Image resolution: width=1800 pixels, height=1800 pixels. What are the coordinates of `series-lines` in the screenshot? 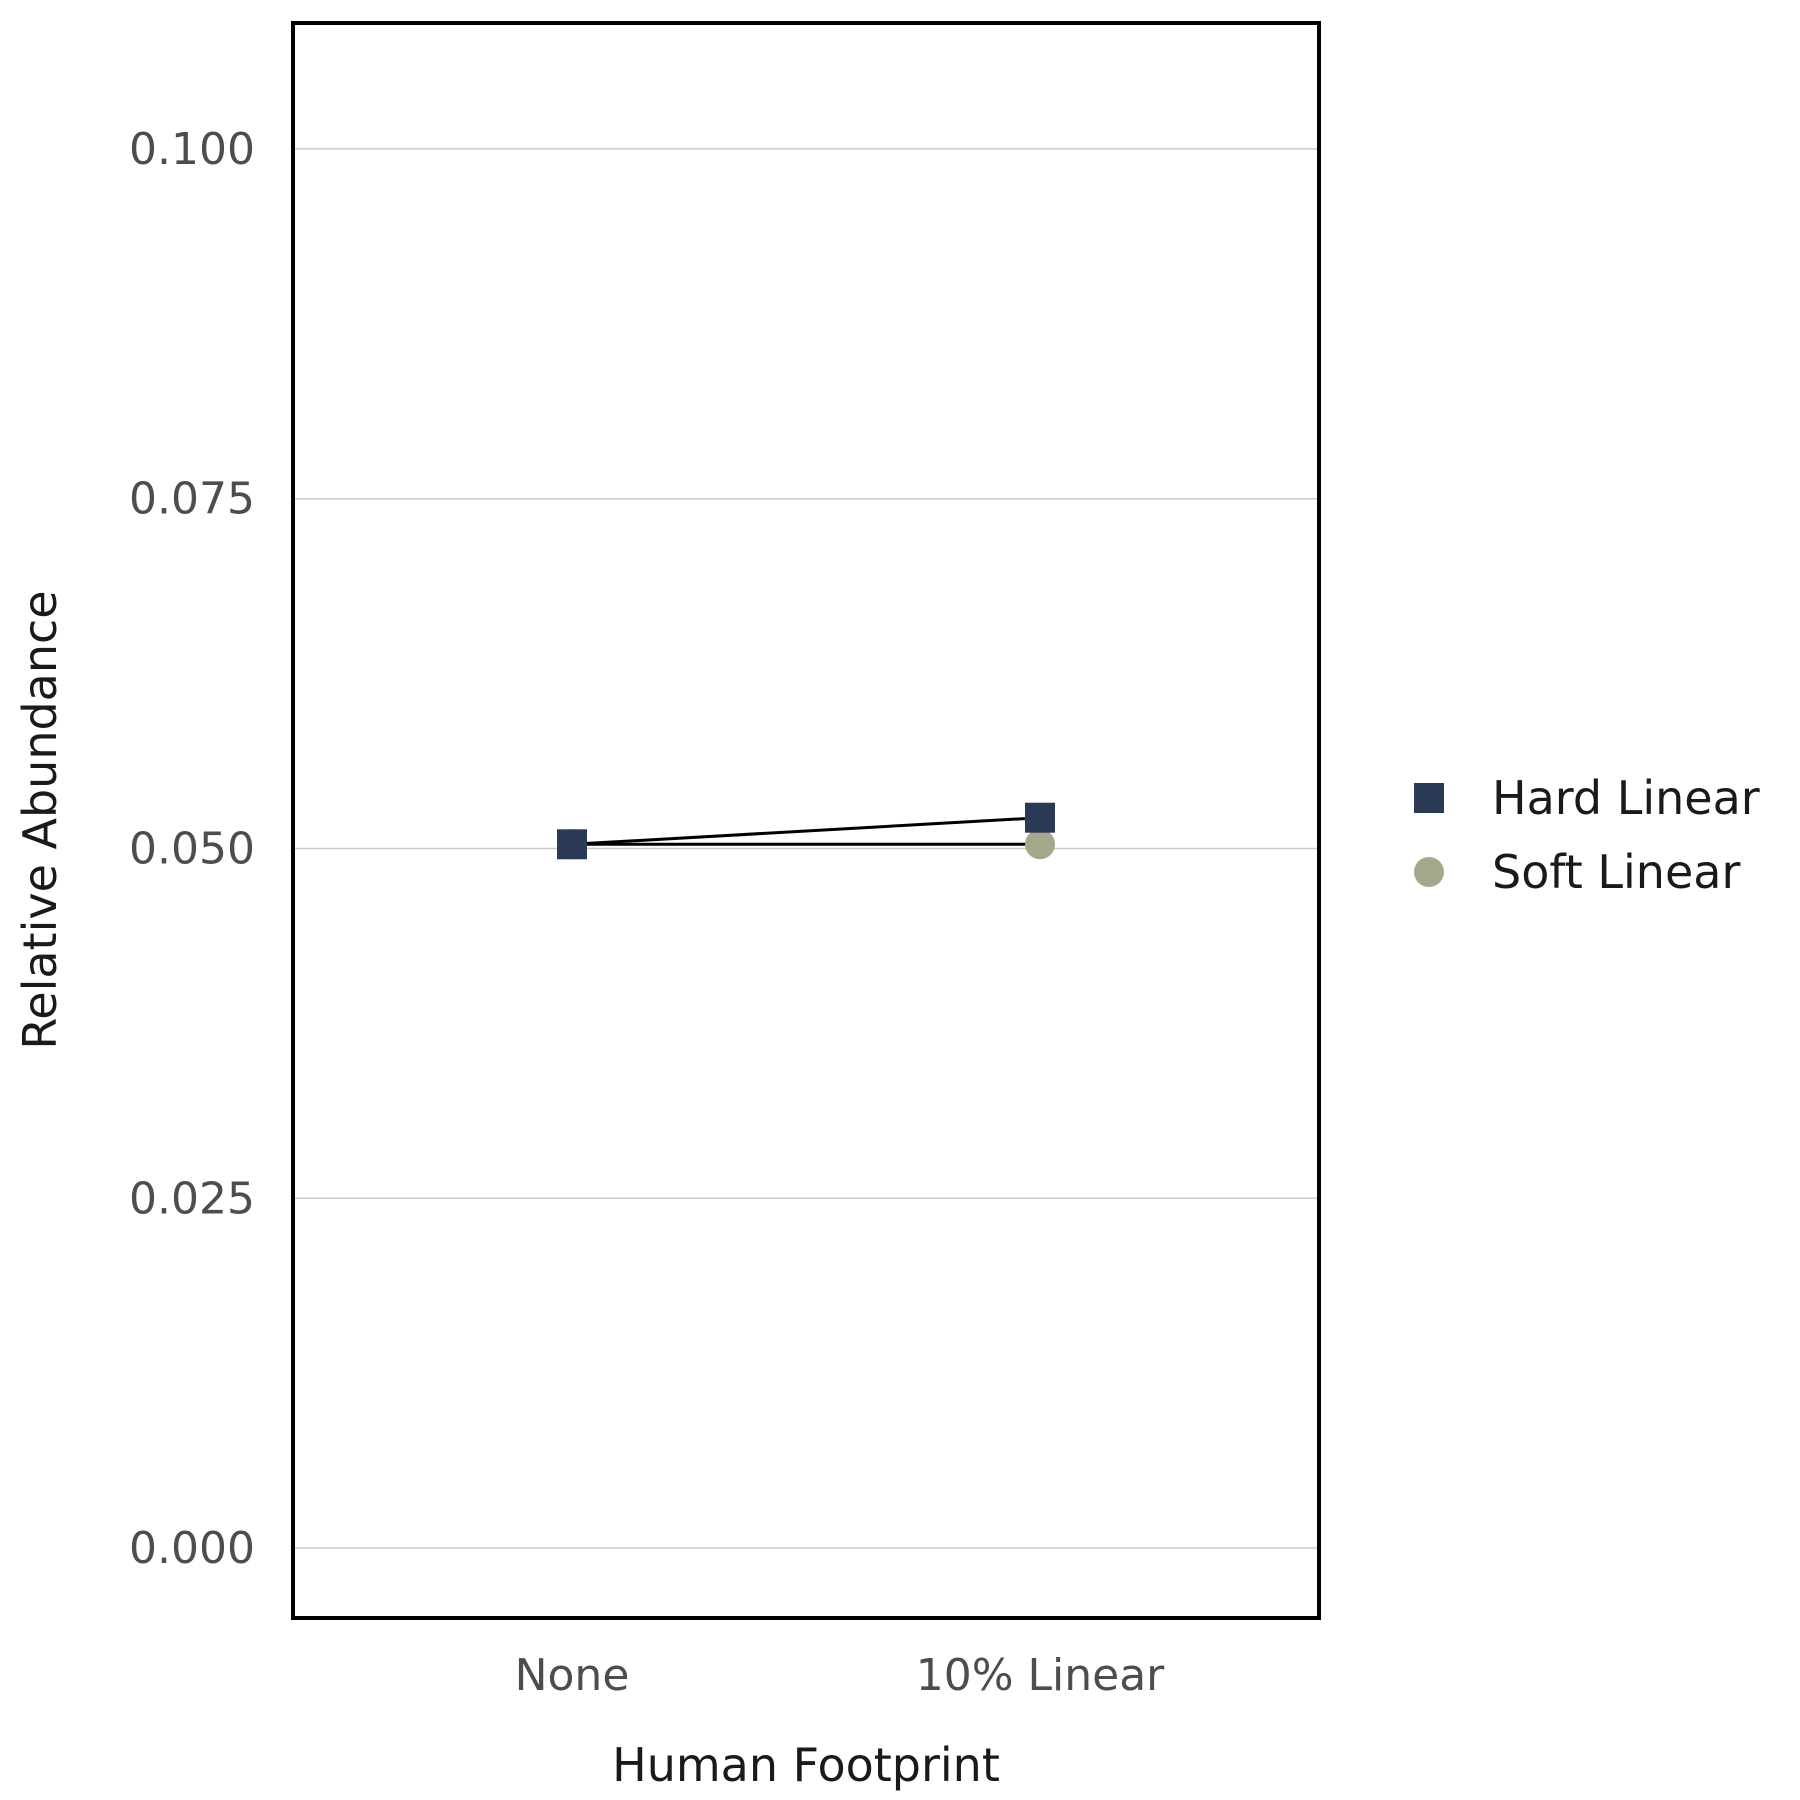 It's located at (806, 831).